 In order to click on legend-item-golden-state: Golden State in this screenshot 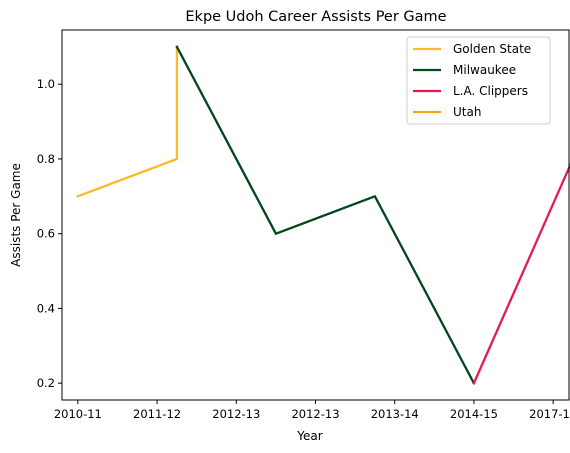, I will do `click(472, 49)`.